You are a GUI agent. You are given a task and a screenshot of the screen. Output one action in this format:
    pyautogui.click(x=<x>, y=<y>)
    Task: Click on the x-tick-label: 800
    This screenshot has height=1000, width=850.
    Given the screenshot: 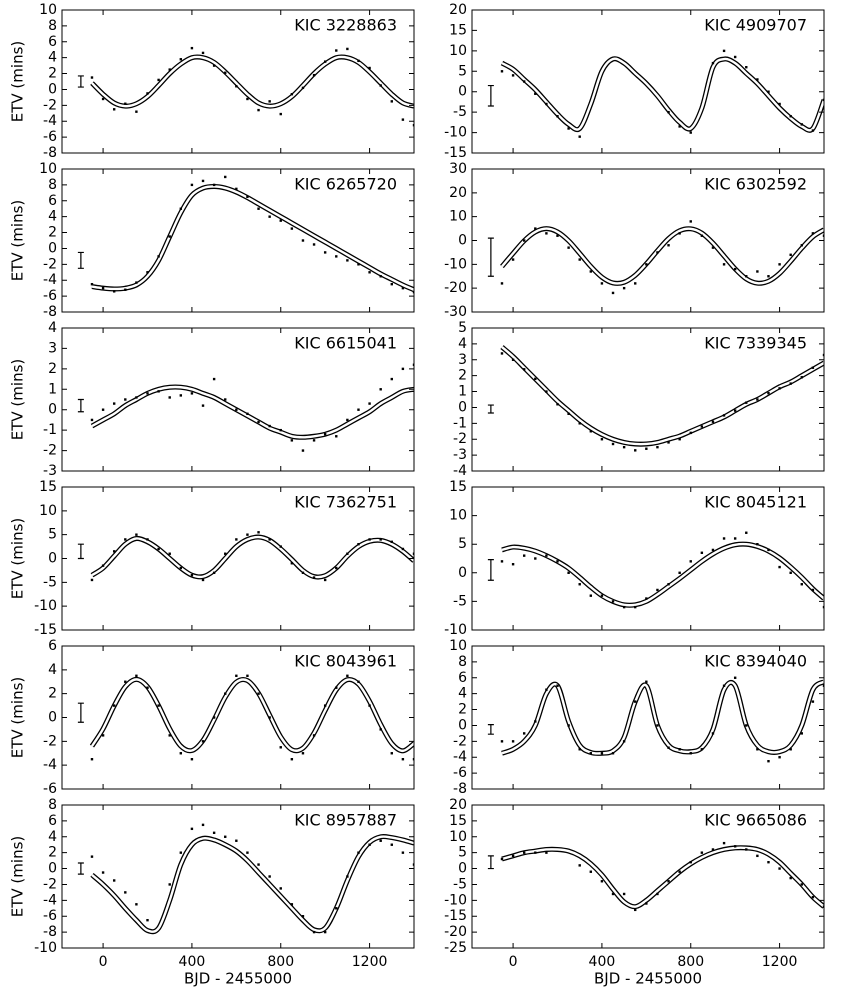 What is the action you would take?
    pyautogui.click(x=690, y=962)
    